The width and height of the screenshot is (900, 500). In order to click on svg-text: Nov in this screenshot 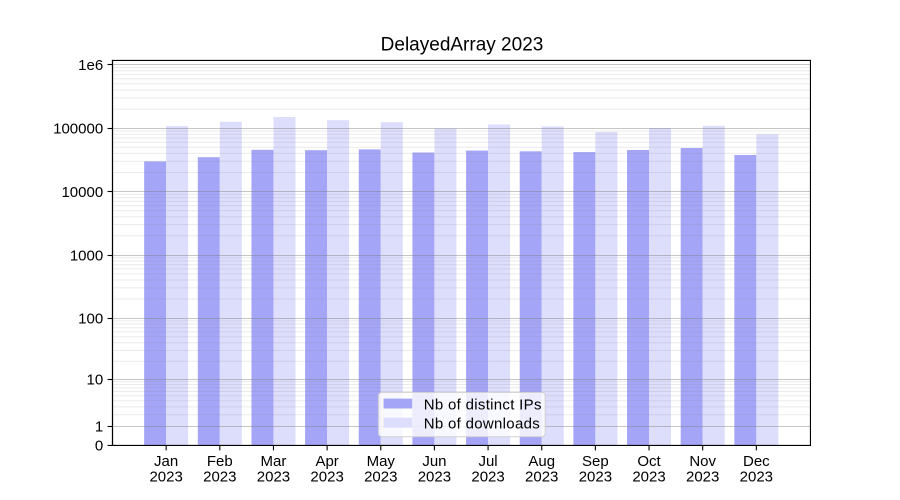, I will do `click(702, 461)`.